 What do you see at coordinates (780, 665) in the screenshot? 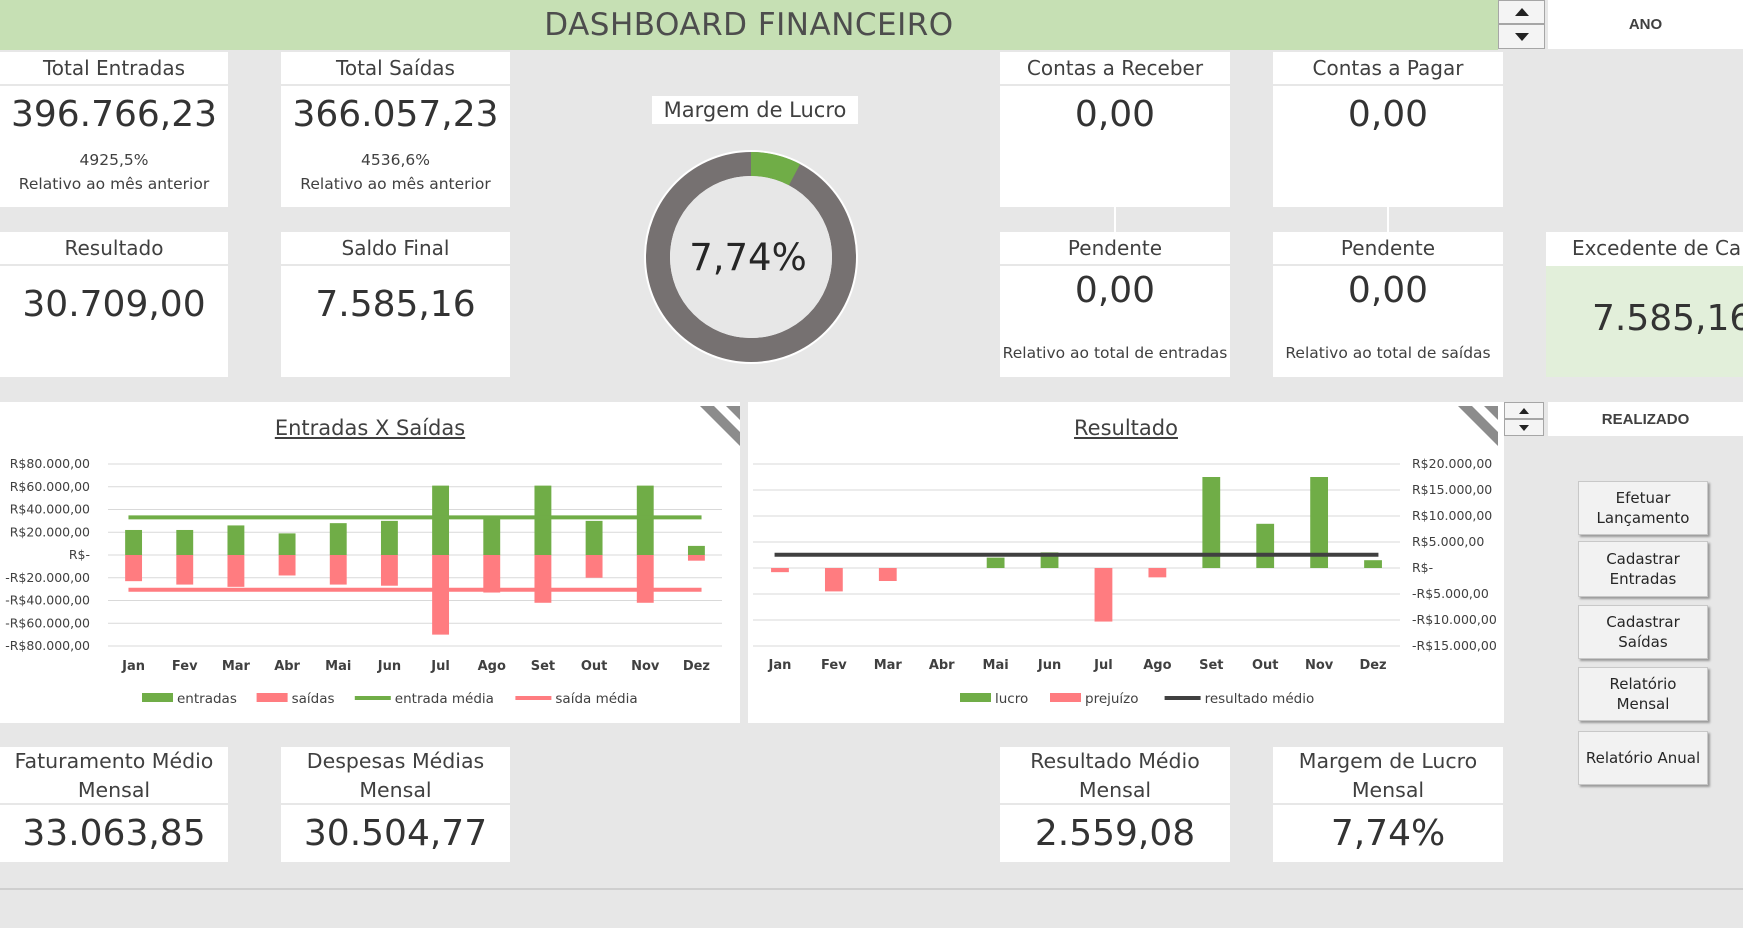
I see `x-tick-label: Jan` at bounding box center [780, 665].